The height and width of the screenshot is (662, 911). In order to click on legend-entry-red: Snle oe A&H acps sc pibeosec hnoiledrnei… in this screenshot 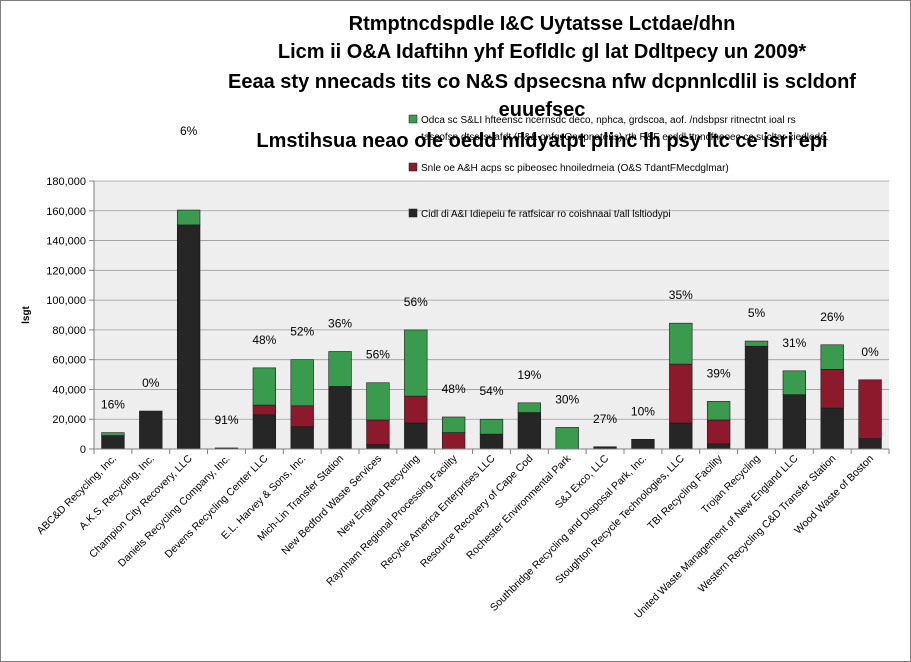, I will do `click(575, 168)`.